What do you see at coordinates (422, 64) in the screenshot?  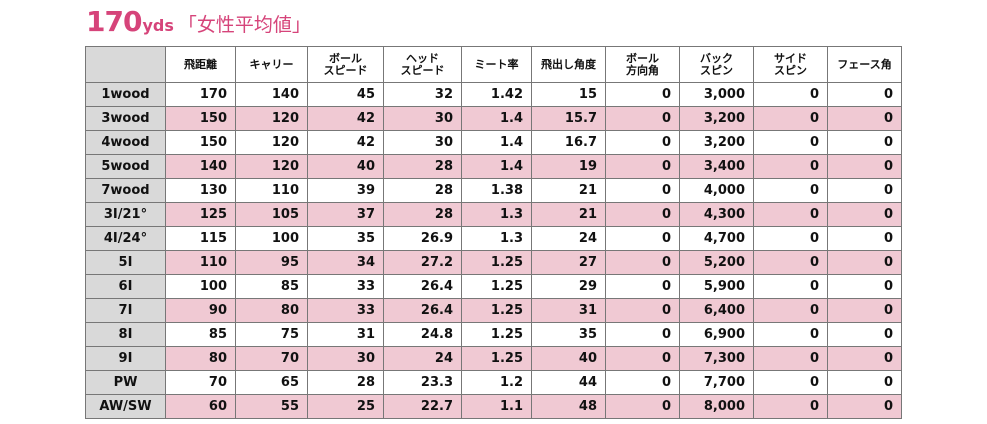 I see `column-header: ヘッド スピード` at bounding box center [422, 64].